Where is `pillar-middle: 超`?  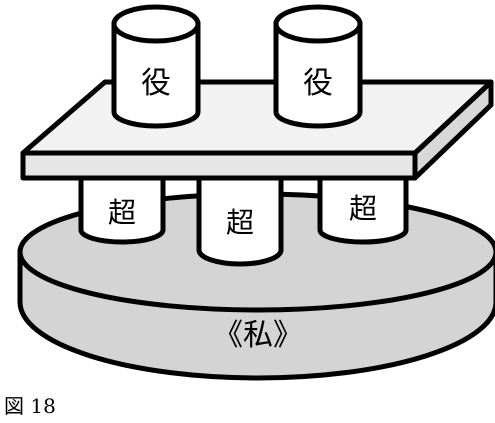
pillar-middle: 超 is located at coordinates (240, 221).